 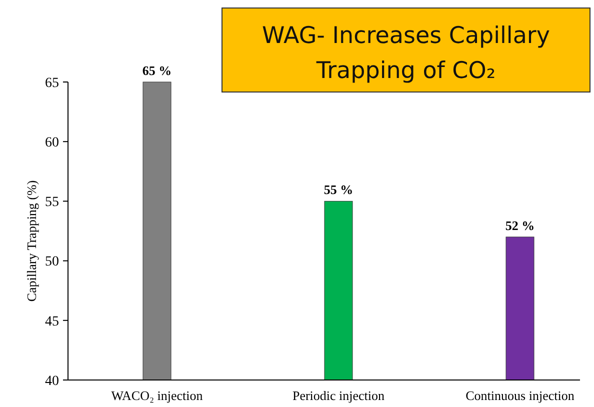 What do you see at coordinates (52, 381) in the screenshot?
I see `y-tick-label: 40` at bounding box center [52, 381].